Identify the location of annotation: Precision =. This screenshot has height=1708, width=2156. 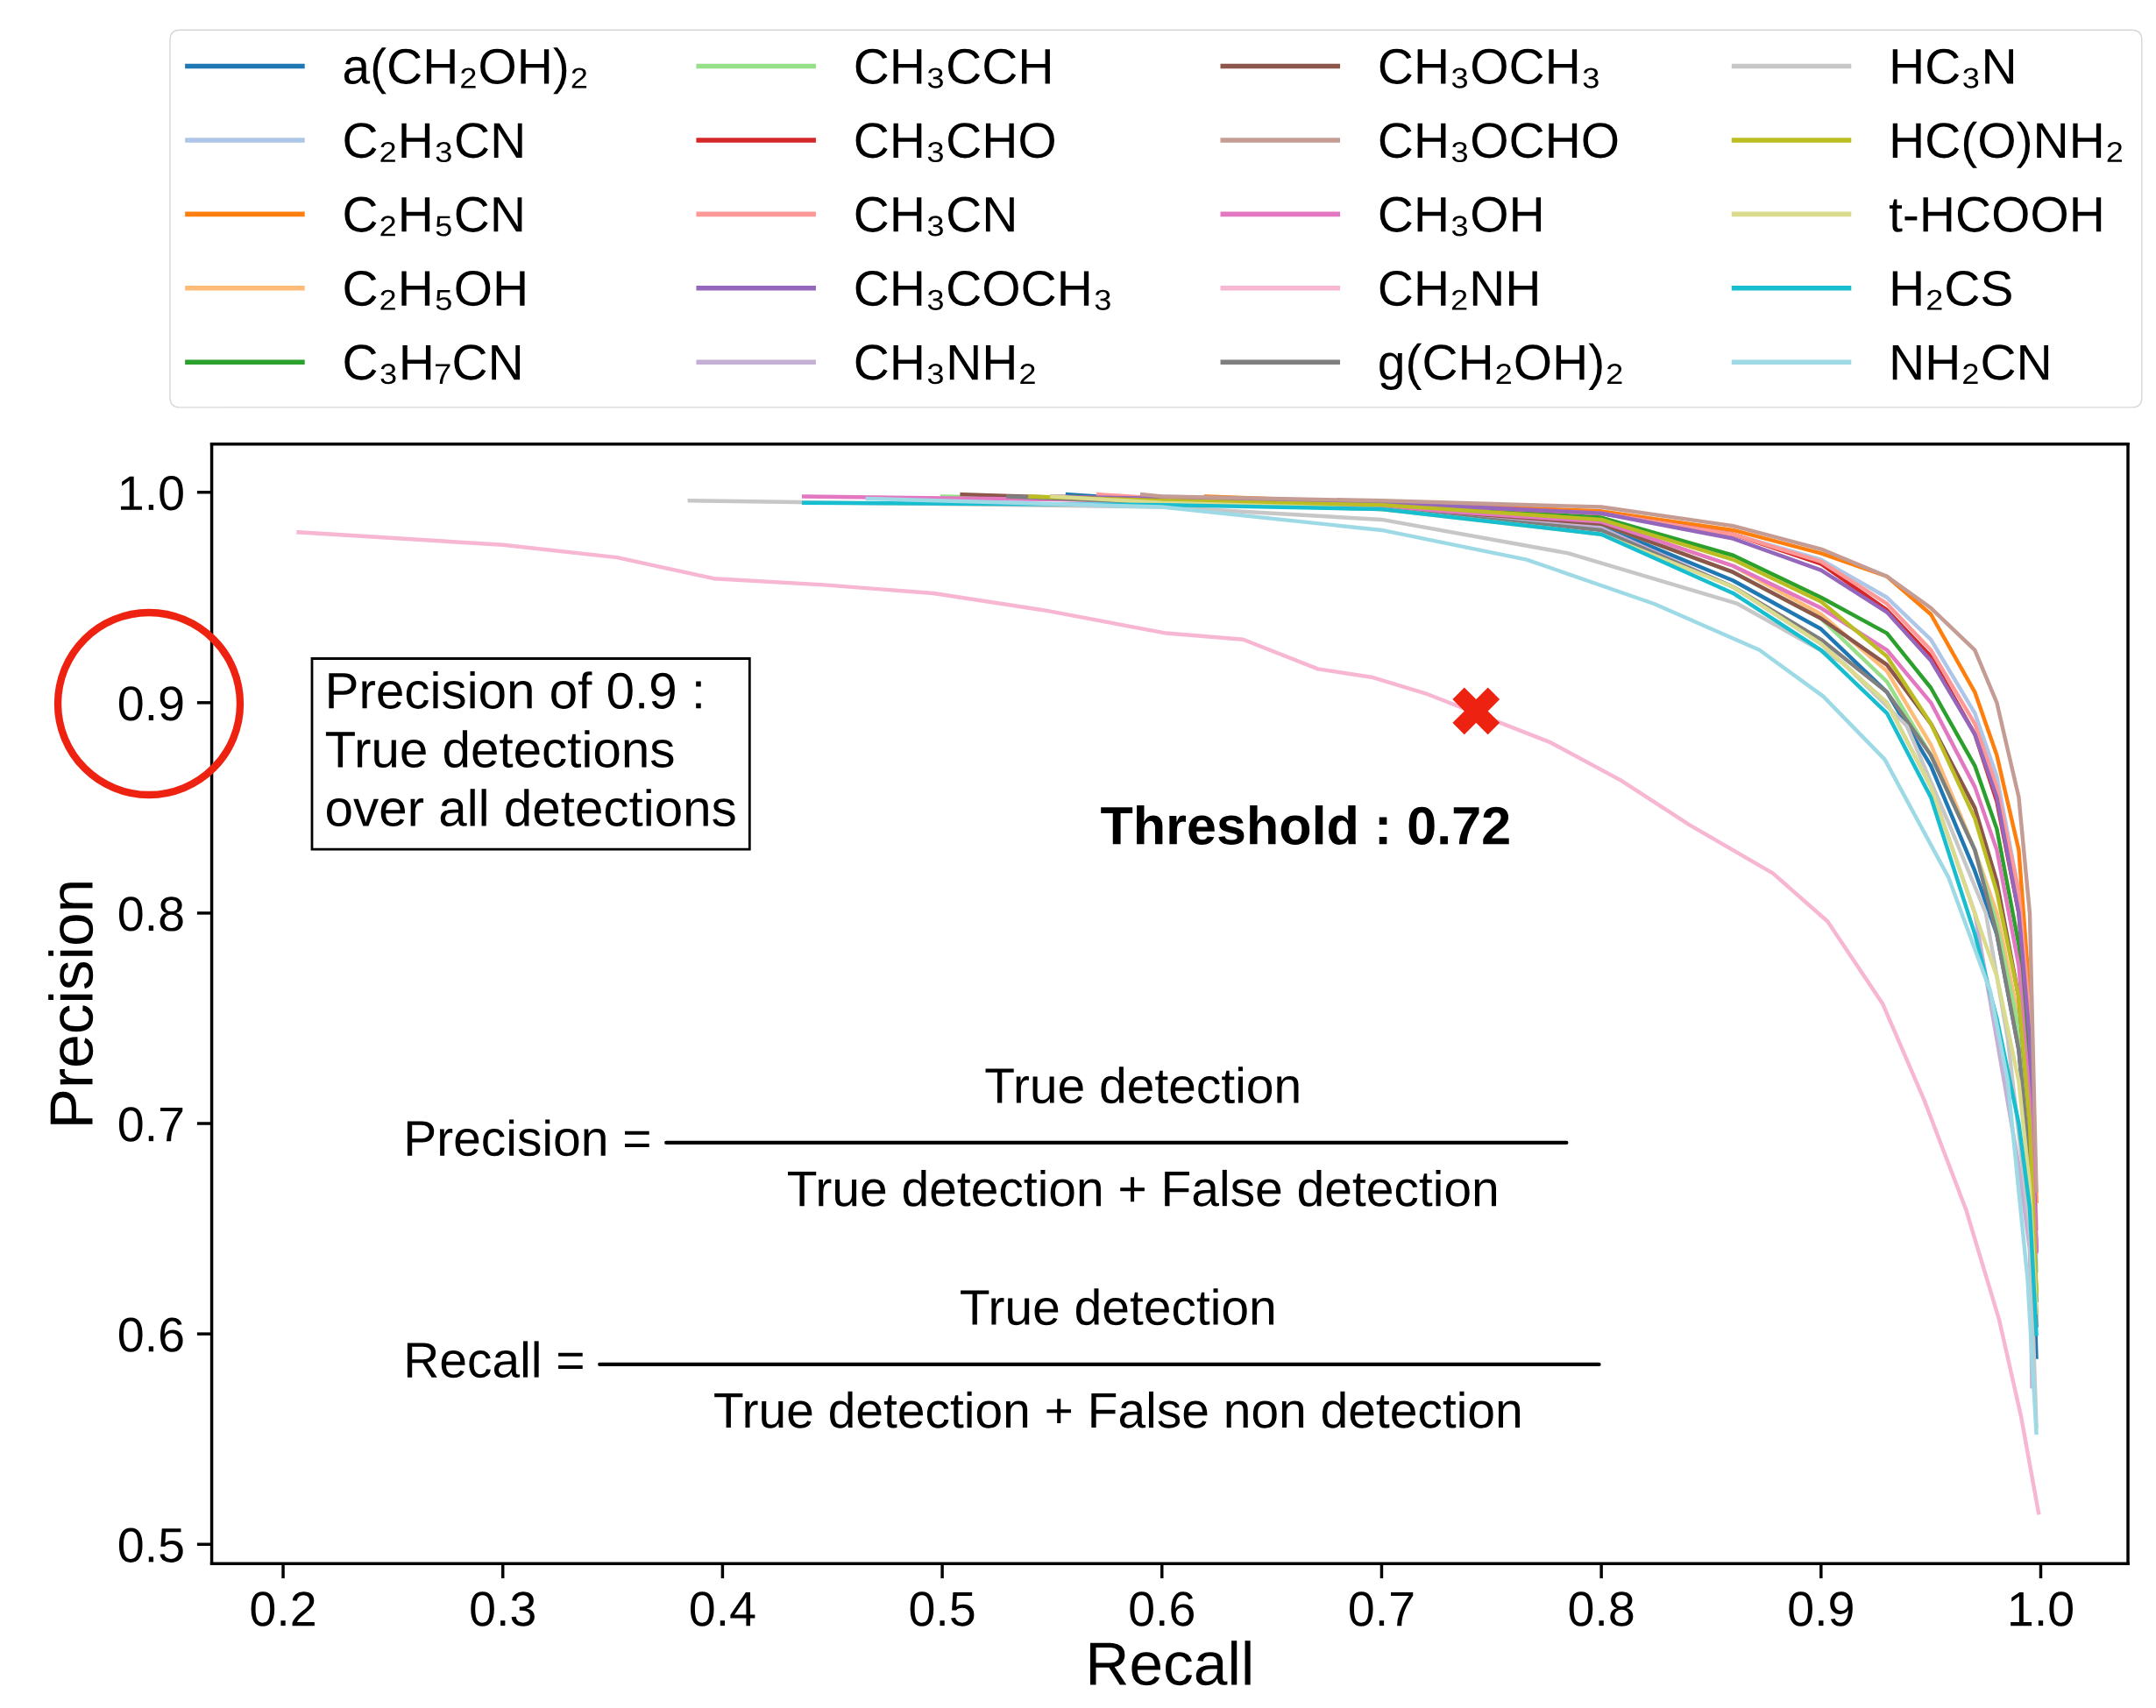
(528, 1138).